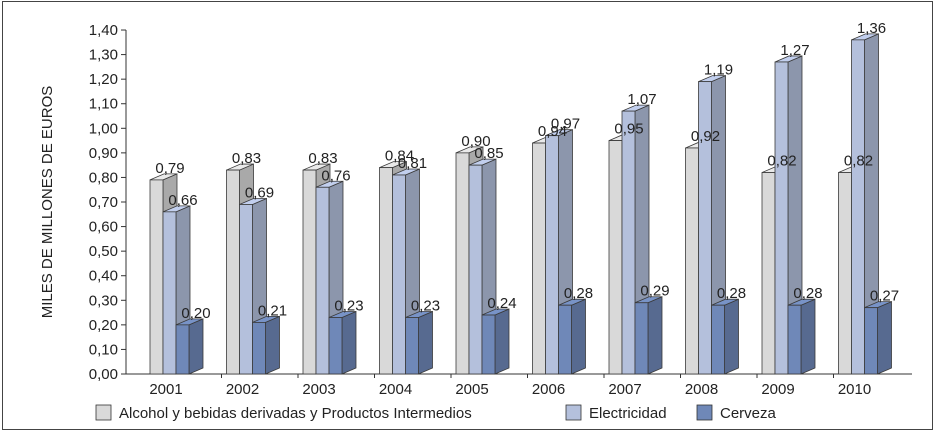 The width and height of the screenshot is (937, 433). Describe the element at coordinates (654, 291) in the screenshot. I see `data-label: 0,29` at that location.